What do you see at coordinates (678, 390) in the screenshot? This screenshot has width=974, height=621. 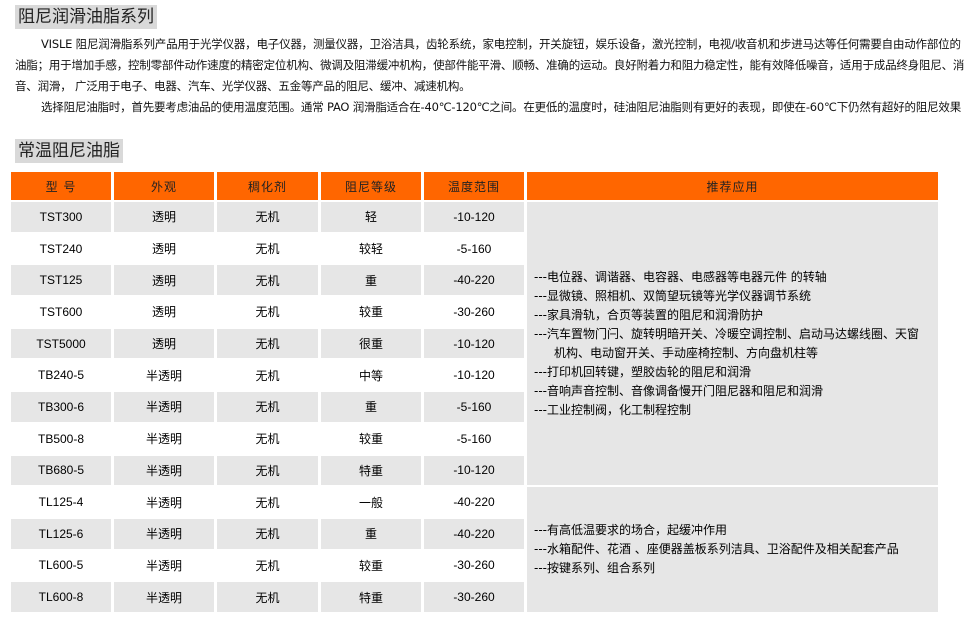 I see `application-line: ---音响声音控制、音像调备慢开门阻尼器和阻尼和润滑` at bounding box center [678, 390].